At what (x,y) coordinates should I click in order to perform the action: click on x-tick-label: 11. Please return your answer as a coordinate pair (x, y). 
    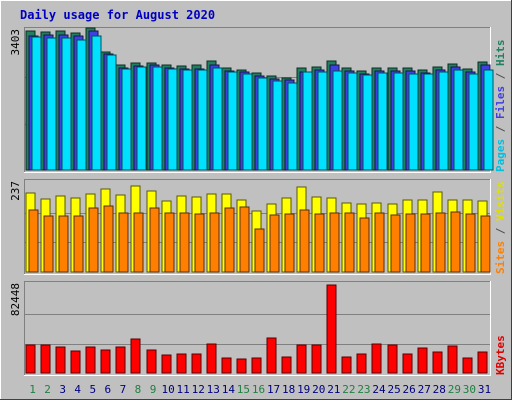
    Looking at the image, I should click on (183, 389).